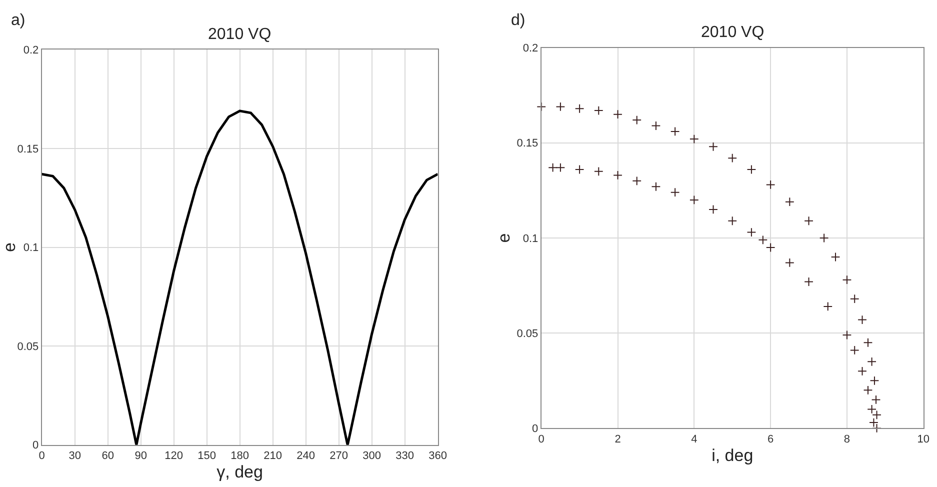 Image resolution: width=937 pixels, height=487 pixels. Describe the element at coordinates (140, 456) in the screenshot. I see `x-tick-label: 90` at that location.